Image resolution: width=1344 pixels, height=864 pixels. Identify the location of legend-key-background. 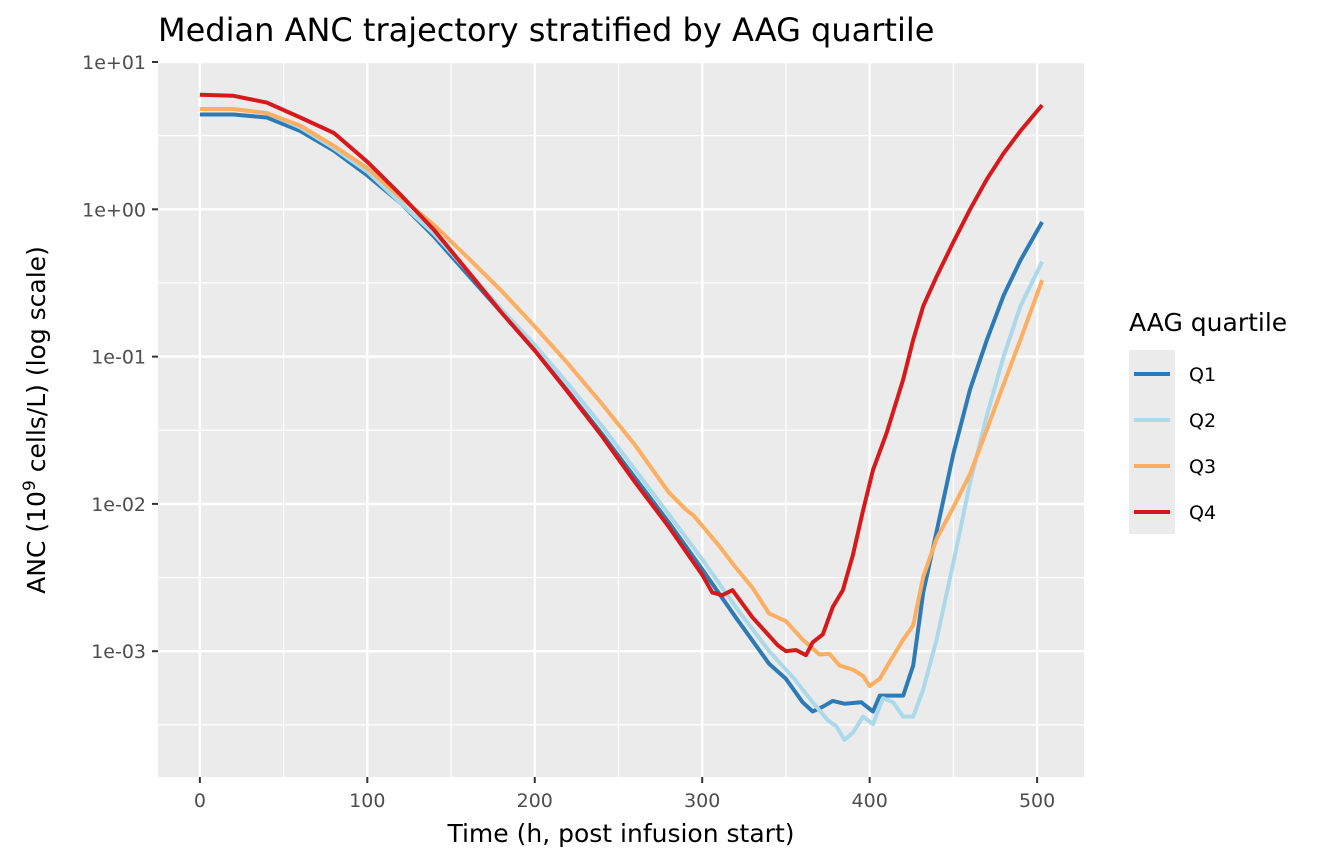
(1152, 442).